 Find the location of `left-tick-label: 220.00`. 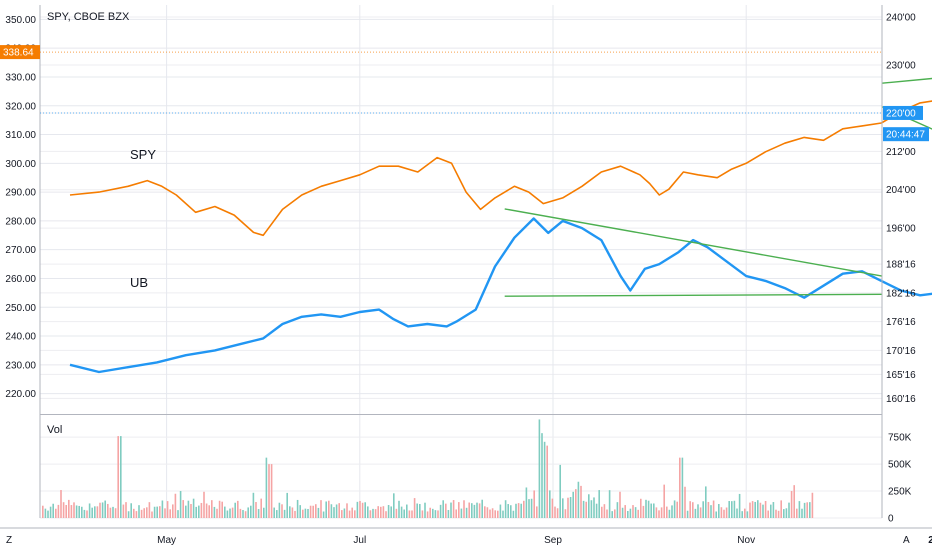

left-tick-label: 220.00 is located at coordinates (20, 394).